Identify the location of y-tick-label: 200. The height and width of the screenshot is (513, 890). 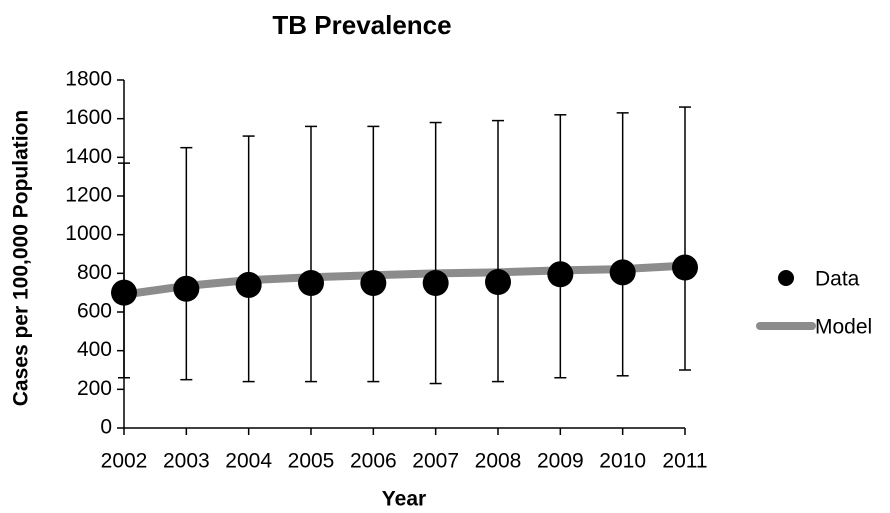
(94, 388).